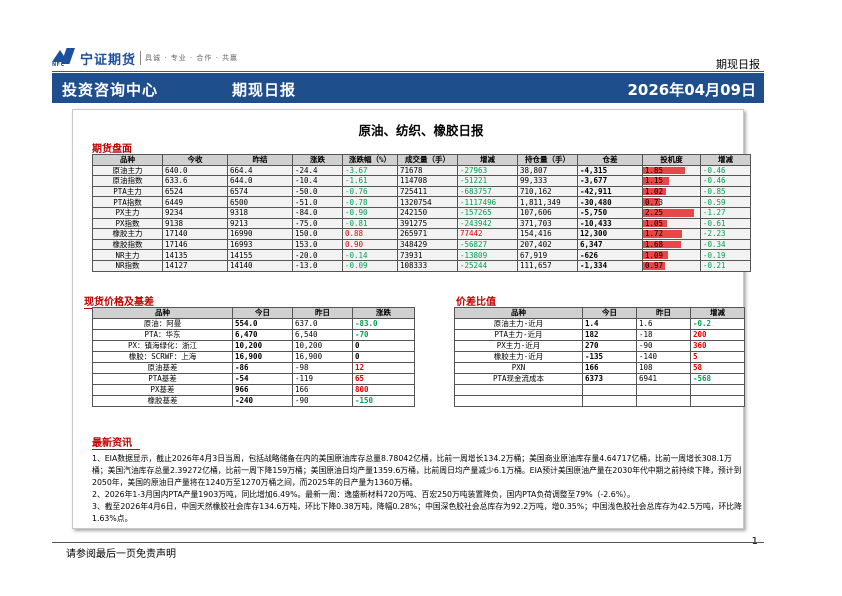 This screenshot has width=842, height=596. What do you see at coordinates (725, 223) in the screenshot?
I see `table-cell: -0.61` at bounding box center [725, 223].